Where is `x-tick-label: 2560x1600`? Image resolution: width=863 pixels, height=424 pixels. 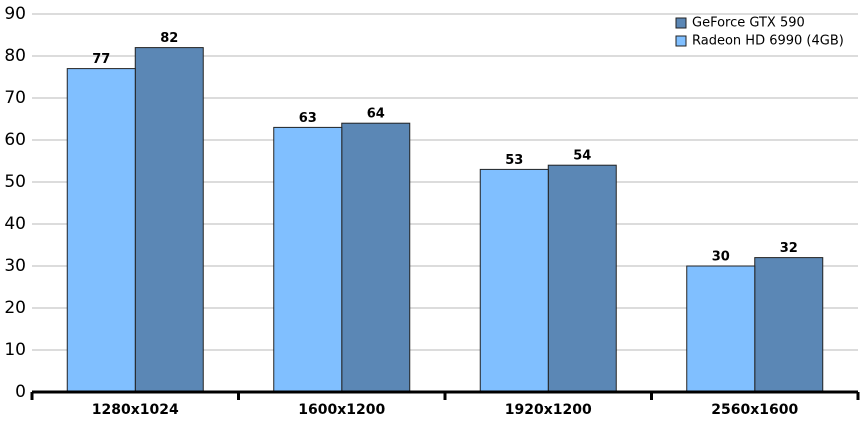
x-tick-label: 2560x1600 is located at coordinates (754, 410).